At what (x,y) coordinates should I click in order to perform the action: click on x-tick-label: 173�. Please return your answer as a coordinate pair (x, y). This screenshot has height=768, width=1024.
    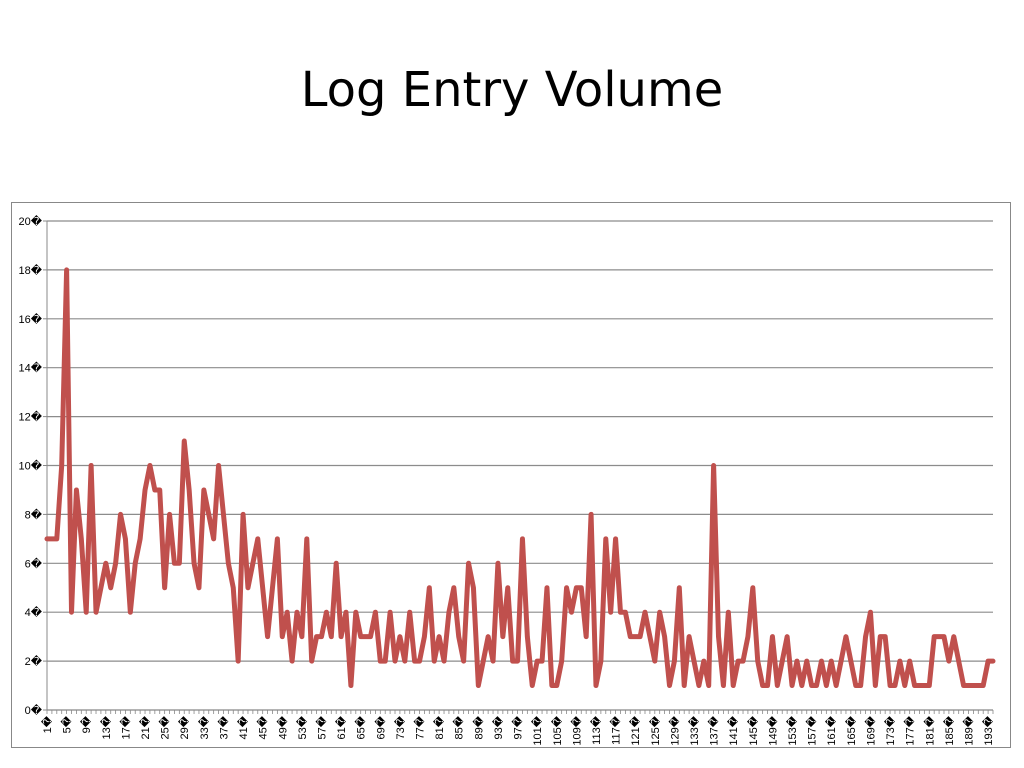
    Looking at the image, I should click on (890, 730).